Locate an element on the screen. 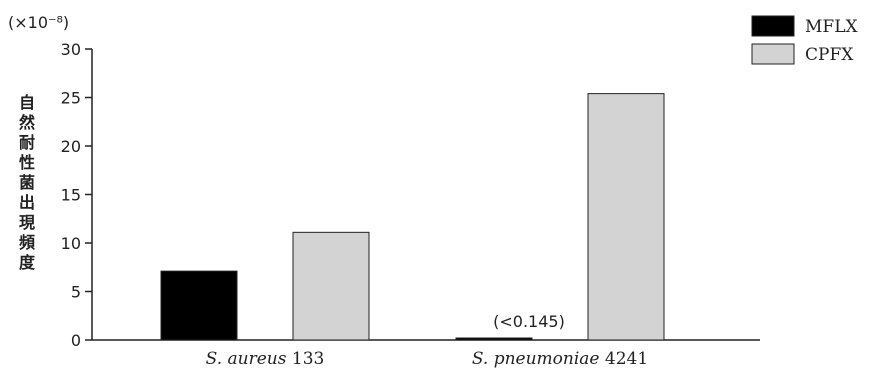 This screenshot has height=369, width=876. y-axis-title-char: 然 is located at coordinates (27, 122).